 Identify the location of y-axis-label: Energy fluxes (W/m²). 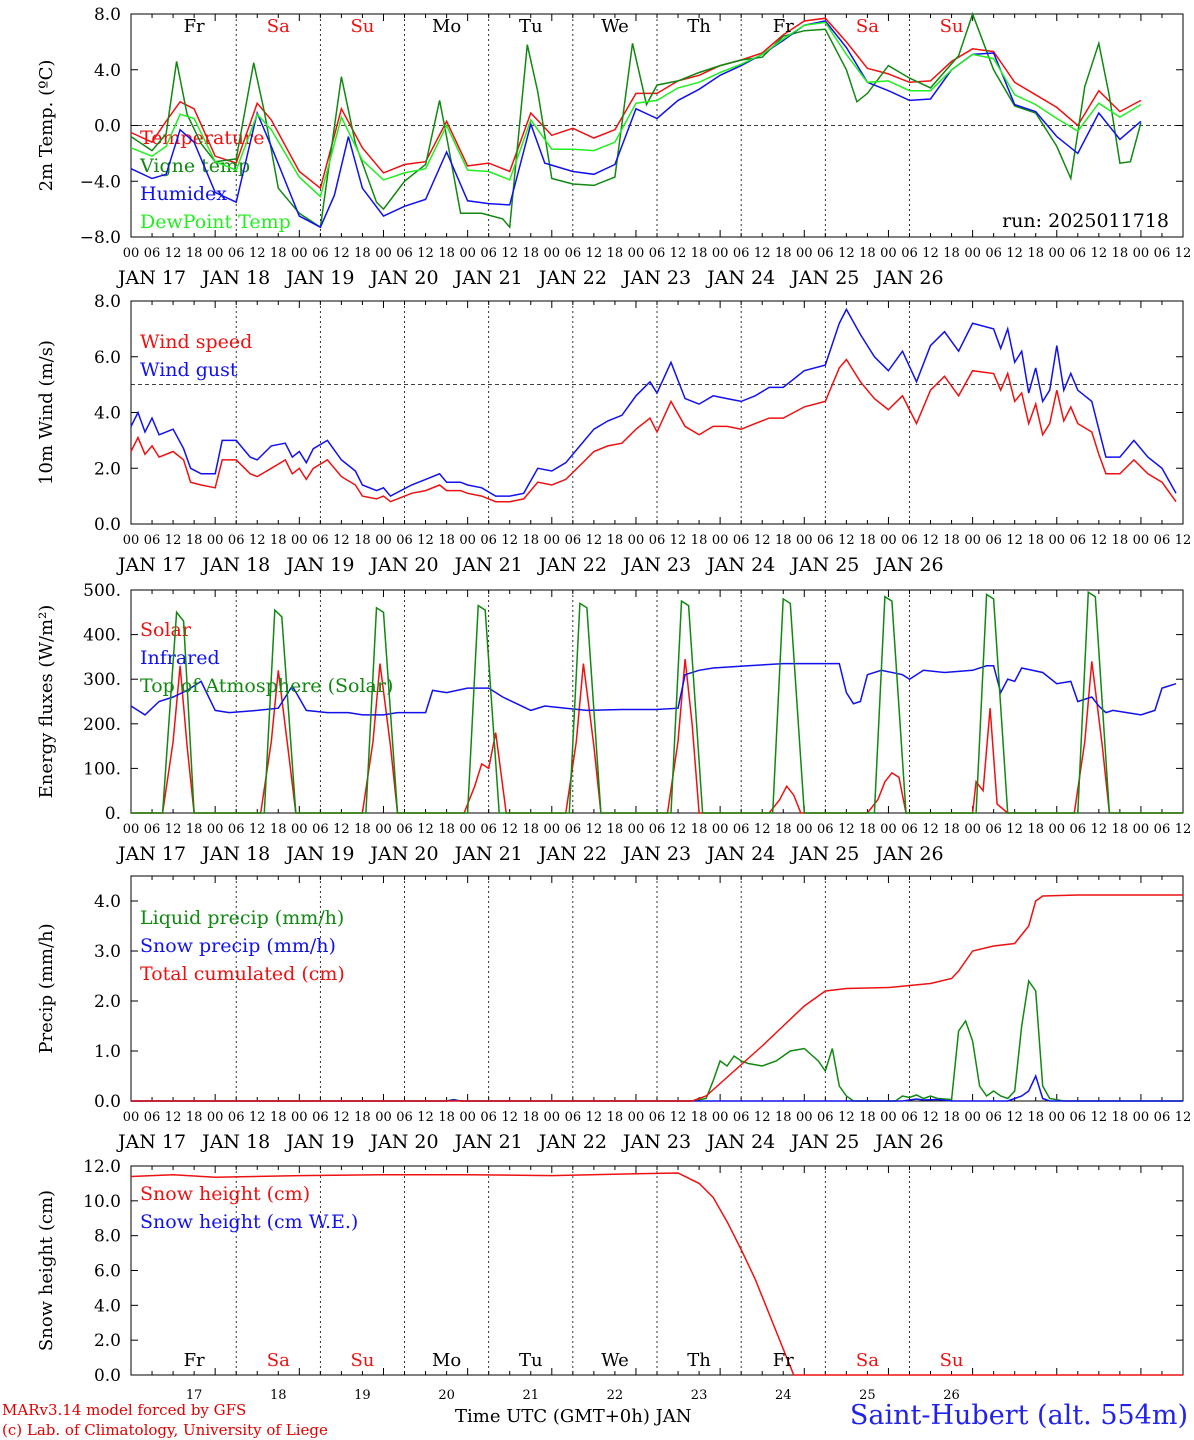
(46, 702).